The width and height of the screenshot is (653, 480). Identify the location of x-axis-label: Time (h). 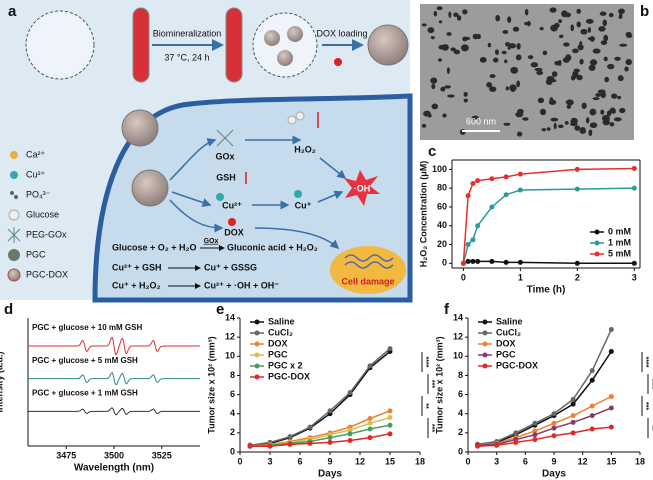
(546, 290).